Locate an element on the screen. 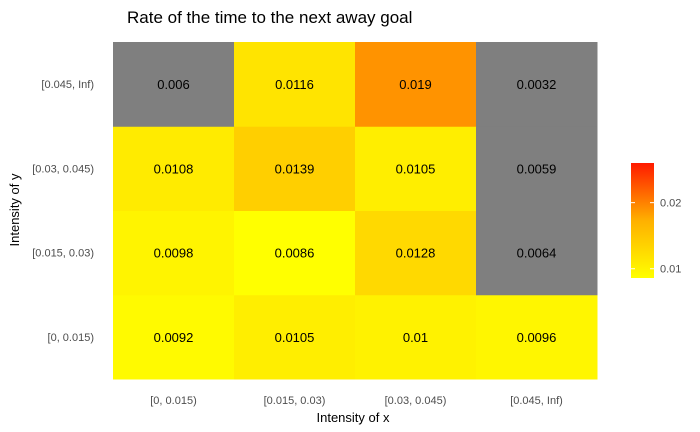 The image size is (700, 432). x-tick-label: [0.045, Inf) is located at coordinates (536, 401).